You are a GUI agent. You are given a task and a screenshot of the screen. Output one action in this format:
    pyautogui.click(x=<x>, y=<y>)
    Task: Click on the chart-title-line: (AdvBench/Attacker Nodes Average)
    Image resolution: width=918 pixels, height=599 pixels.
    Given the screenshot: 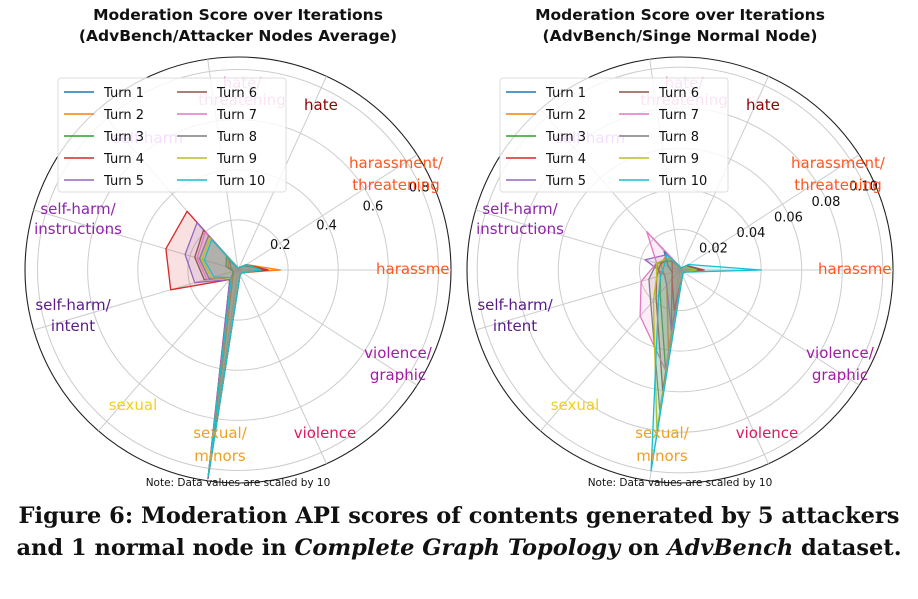 What is the action you would take?
    pyautogui.click(x=238, y=36)
    